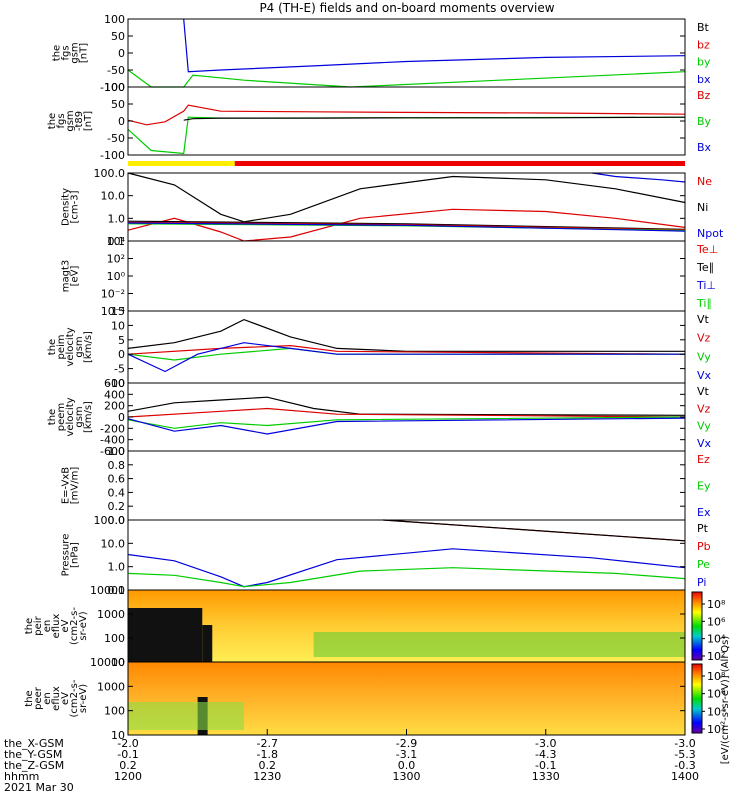  What do you see at coordinates (181, 163) in the screenshot?
I see `availability-bar-yellow` at bounding box center [181, 163].